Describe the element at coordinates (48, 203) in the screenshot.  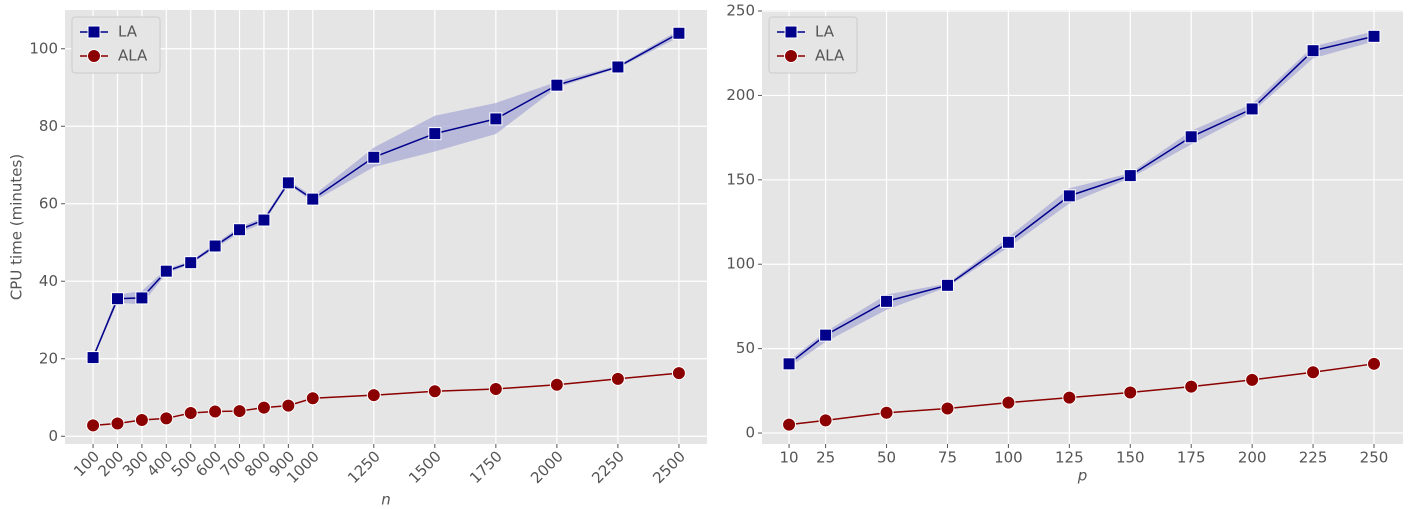
I see `y-tick-label: 60` at that location.